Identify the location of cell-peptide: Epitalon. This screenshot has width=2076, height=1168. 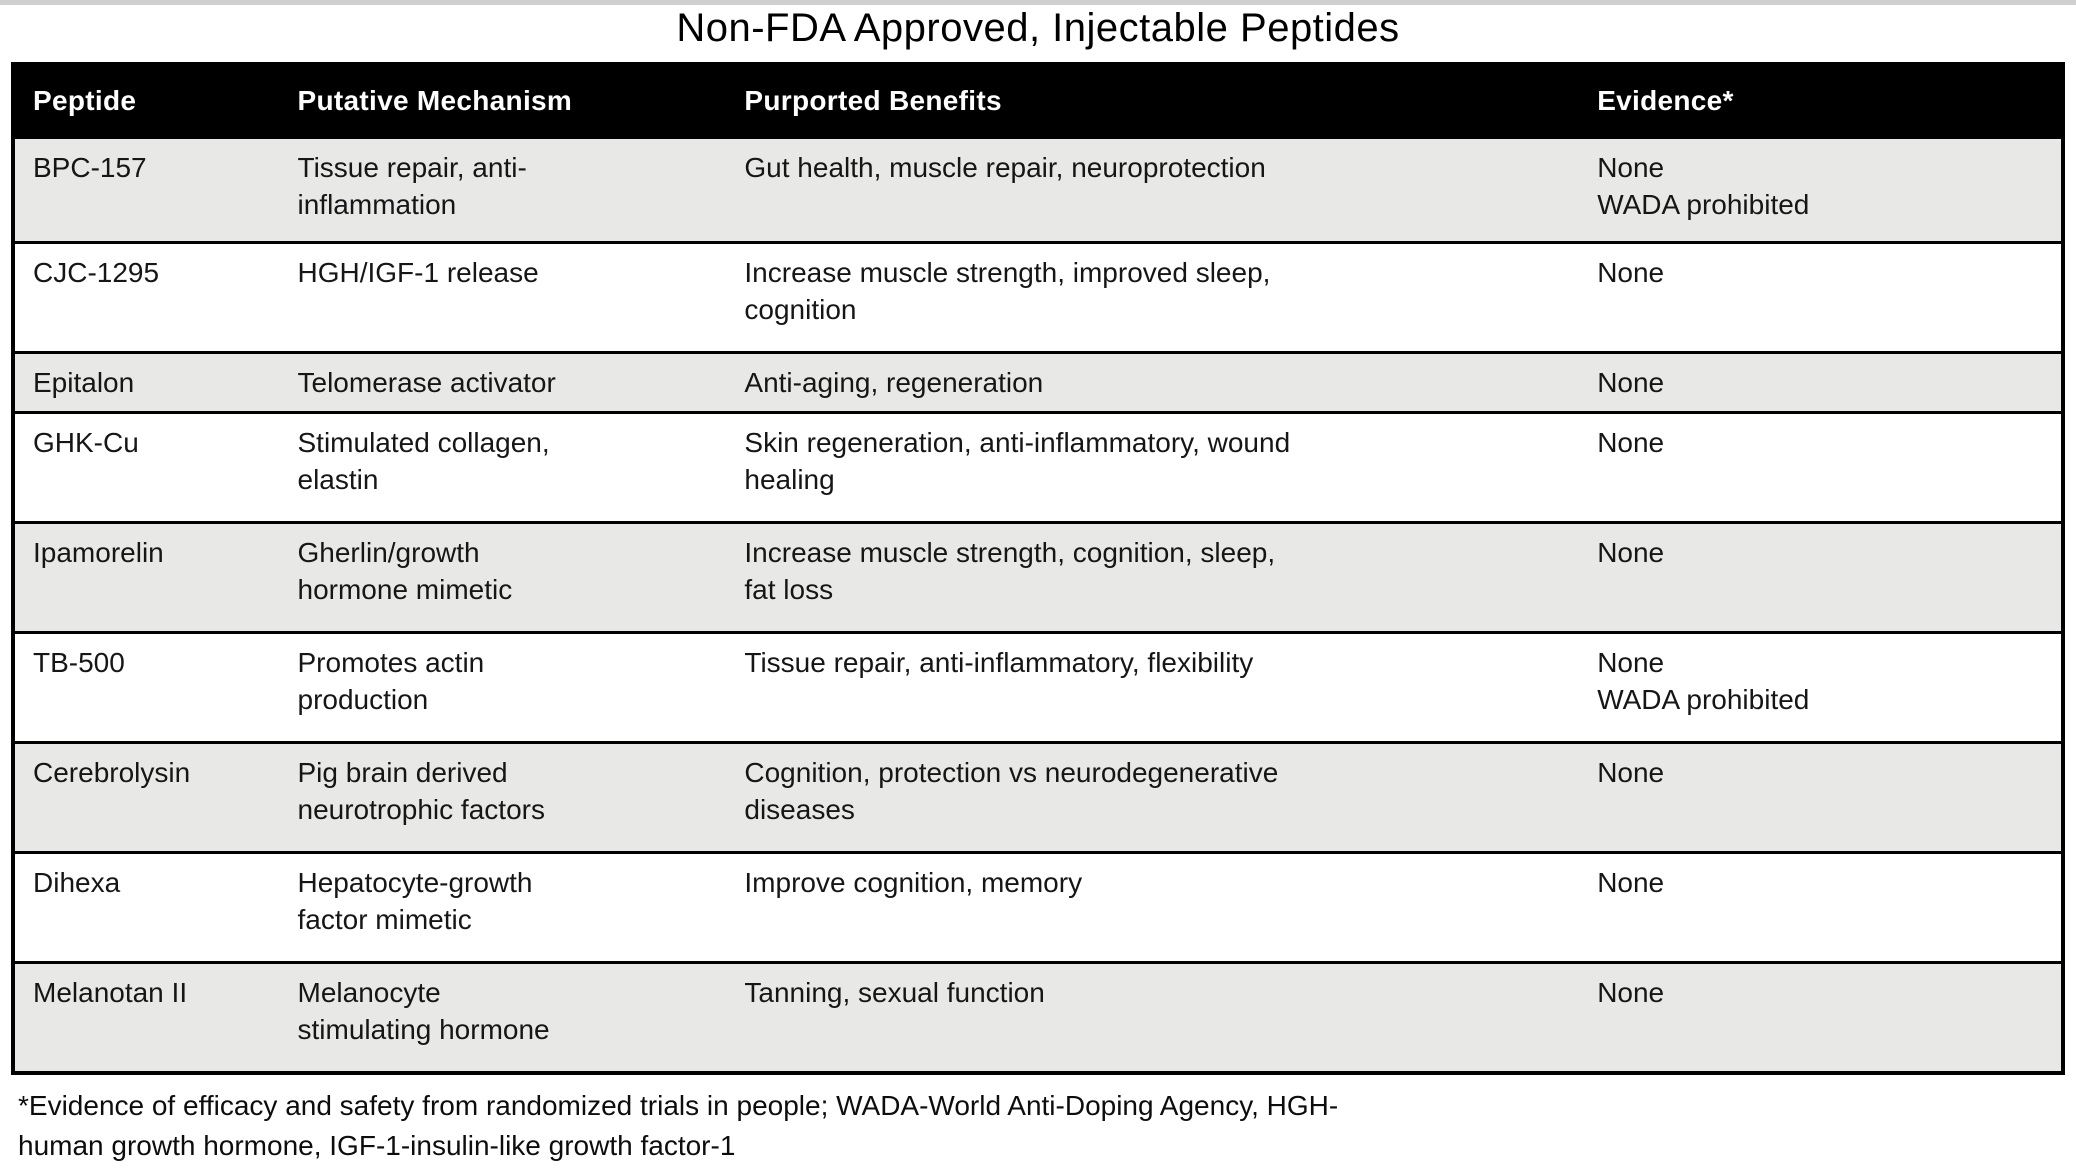
(146, 382).